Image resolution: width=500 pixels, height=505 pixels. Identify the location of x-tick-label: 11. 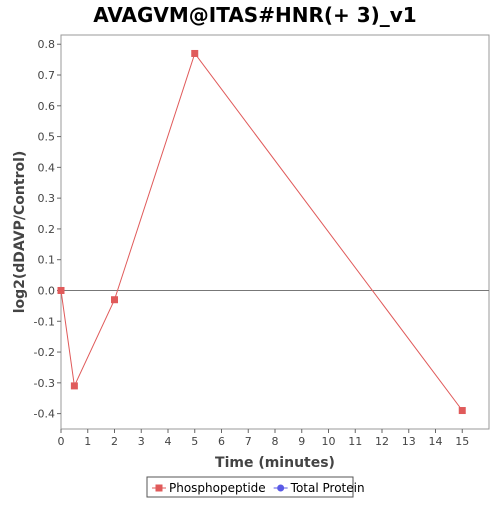
(355, 441).